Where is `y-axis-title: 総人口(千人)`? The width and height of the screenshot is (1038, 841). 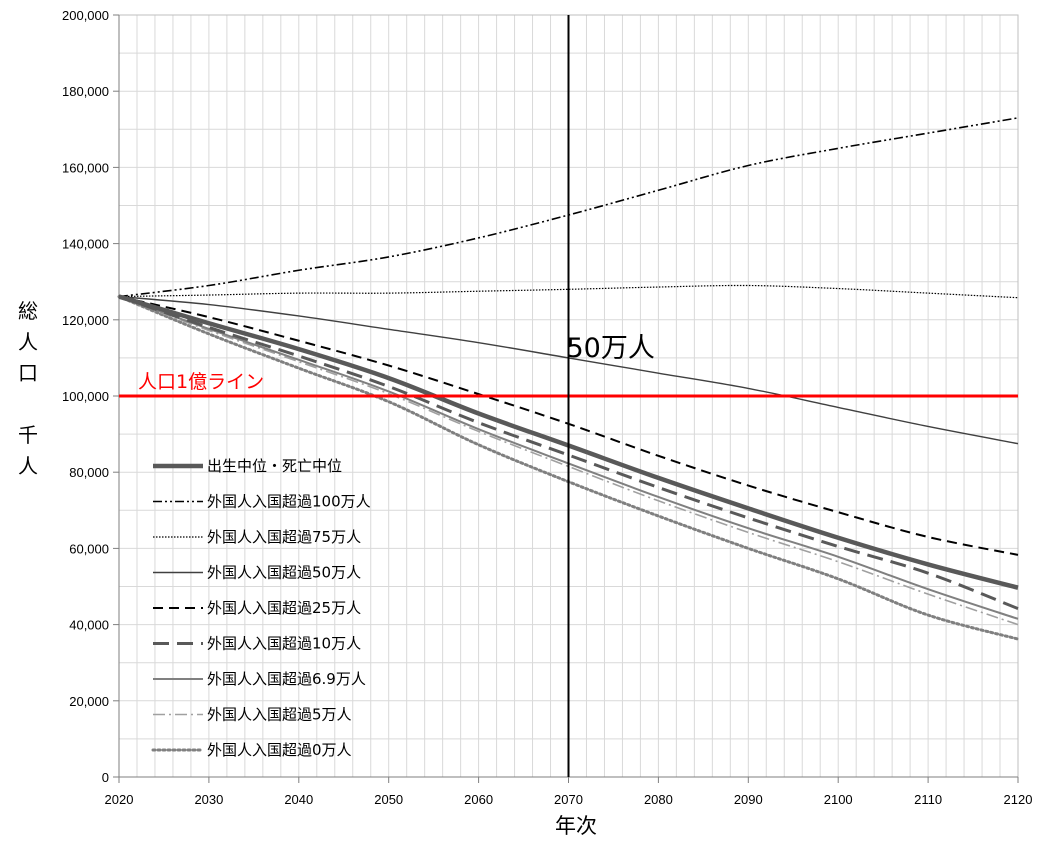 y-axis-title: 総人口(千人) is located at coordinates (28, 388).